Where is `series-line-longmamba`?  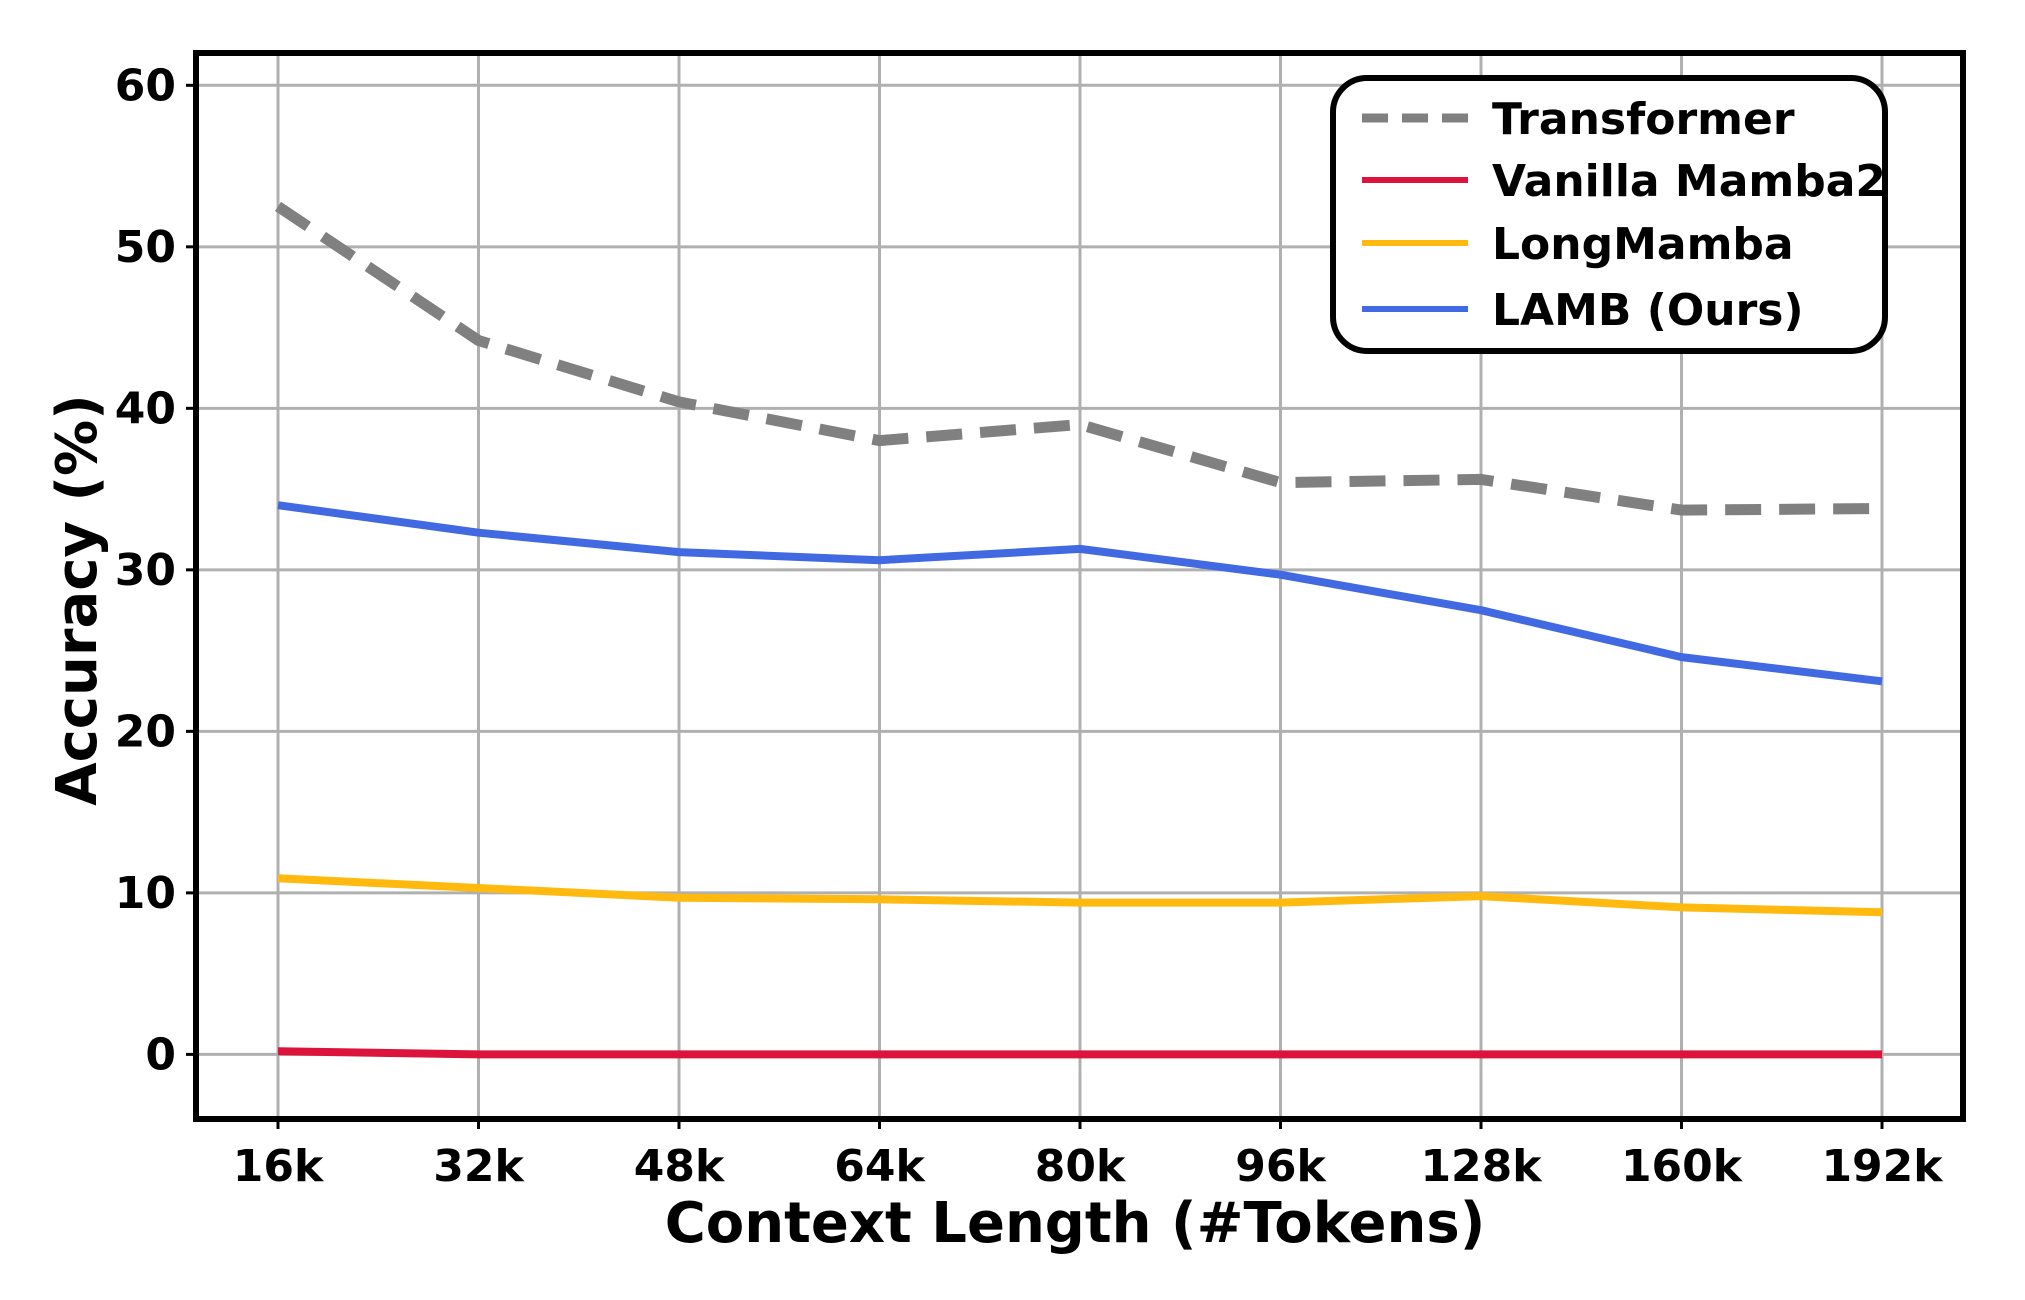
series-line-longmamba is located at coordinates (1080, 895).